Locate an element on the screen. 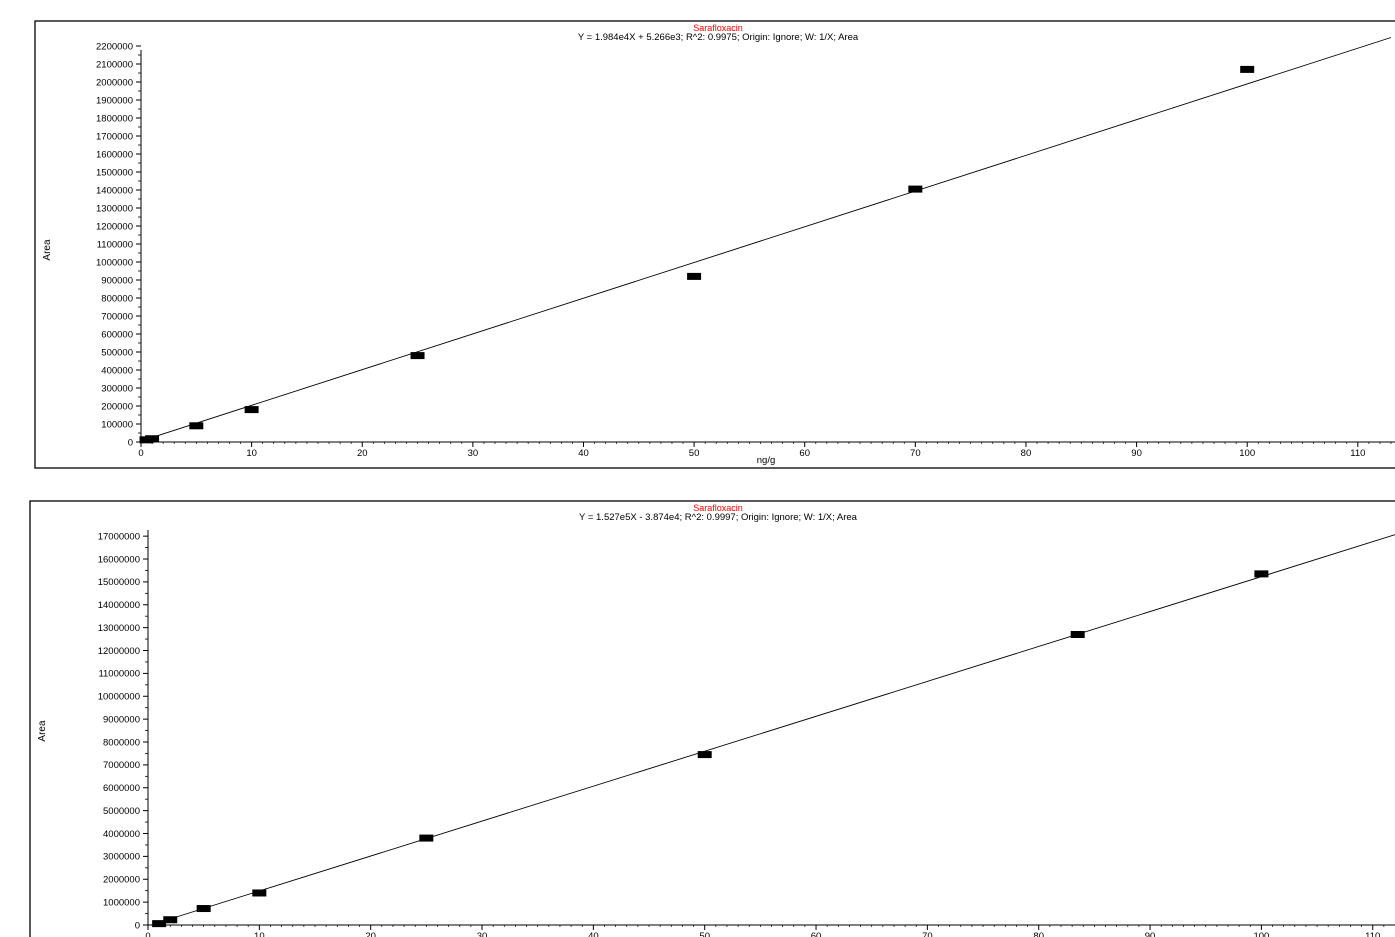 This screenshot has height=937, width=1395. y-tick-label: 10000000 is located at coordinates (119, 697).